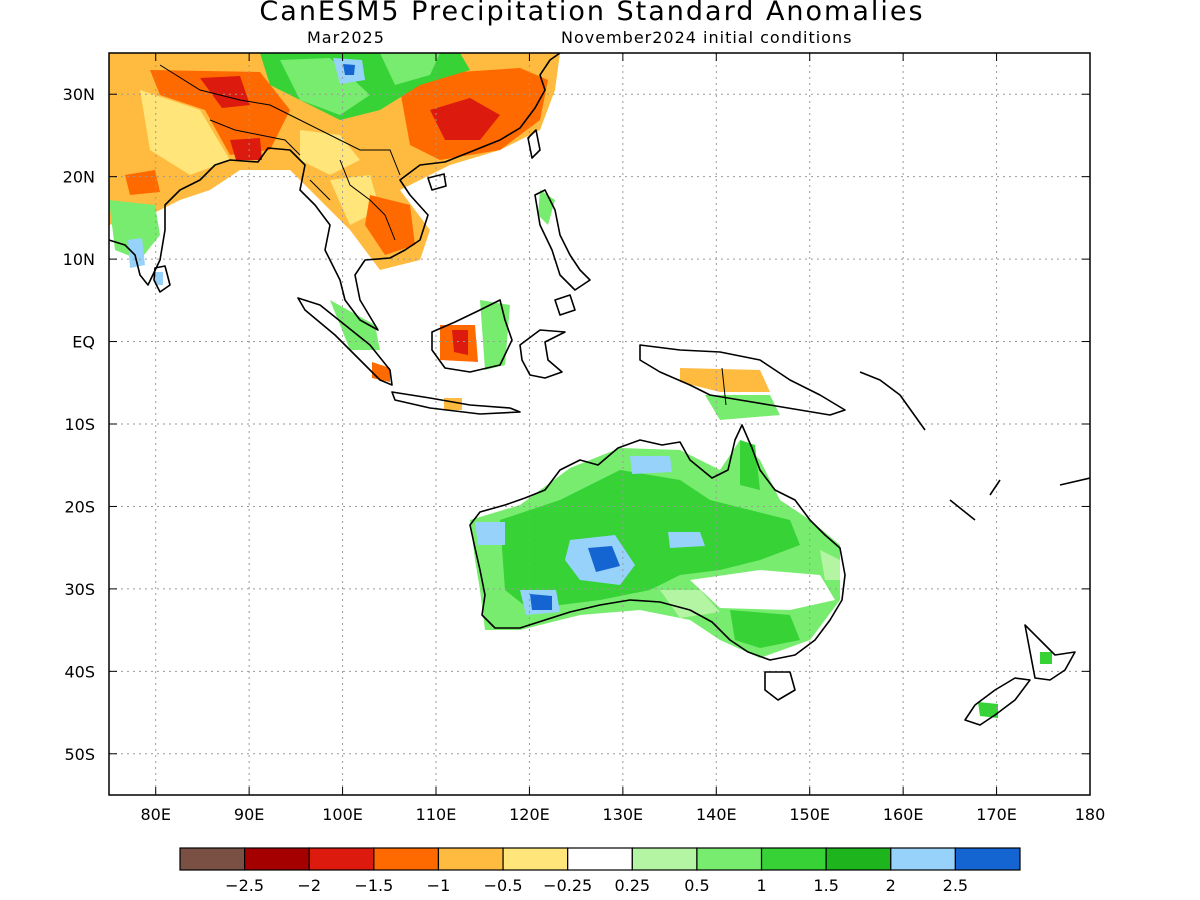 The height and width of the screenshot is (900, 1200). Describe the element at coordinates (567, 885) in the screenshot. I see `colorbar-label: −0.25` at that location.